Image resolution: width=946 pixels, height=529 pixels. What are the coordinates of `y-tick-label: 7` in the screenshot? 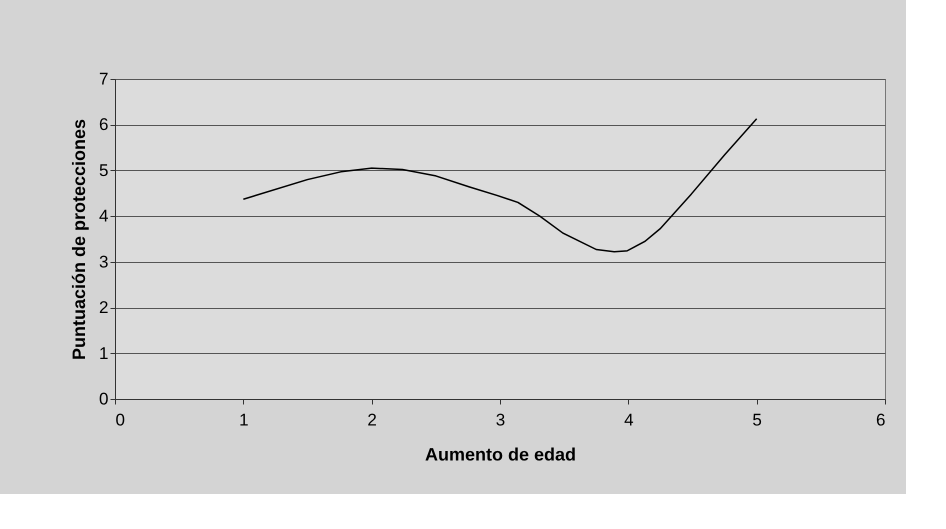 It's located at (103, 79).